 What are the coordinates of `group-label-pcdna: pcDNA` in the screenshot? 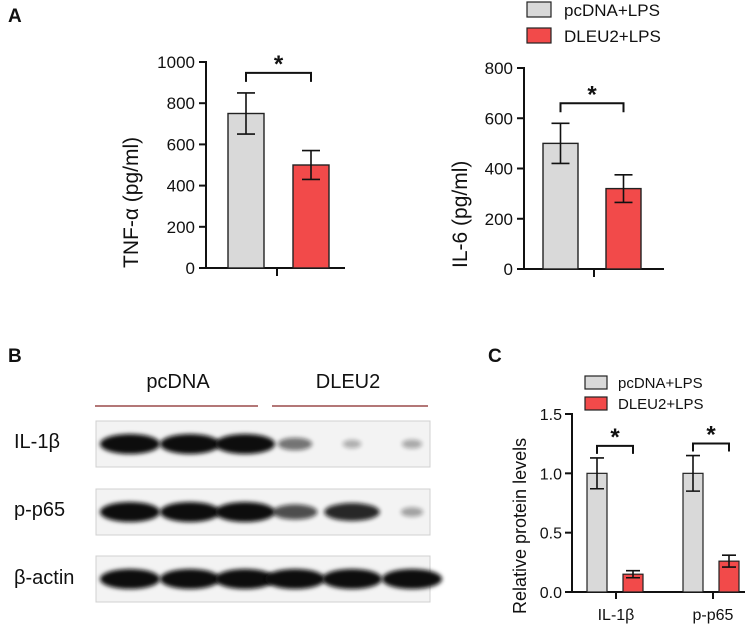 It's located at (178, 382).